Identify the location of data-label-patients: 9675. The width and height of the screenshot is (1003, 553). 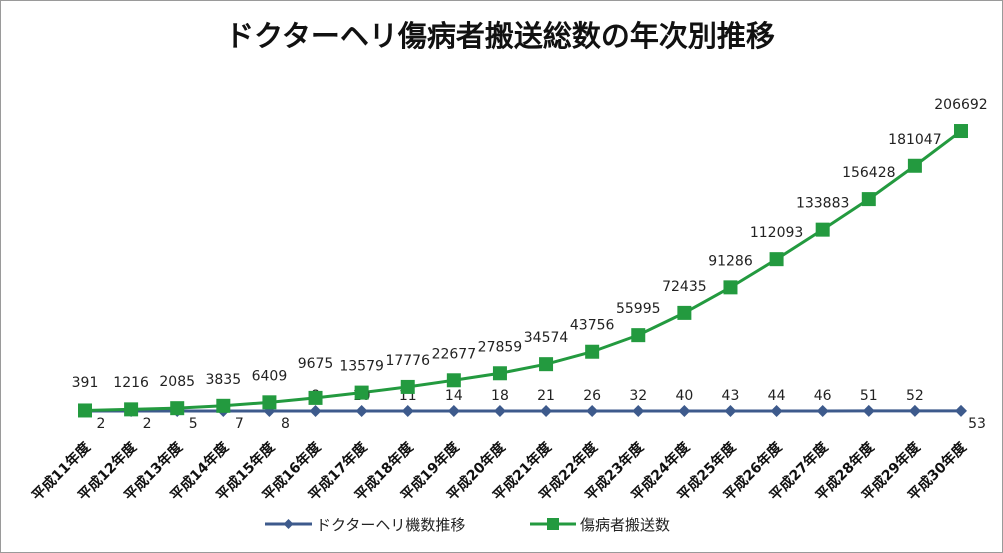
(316, 364).